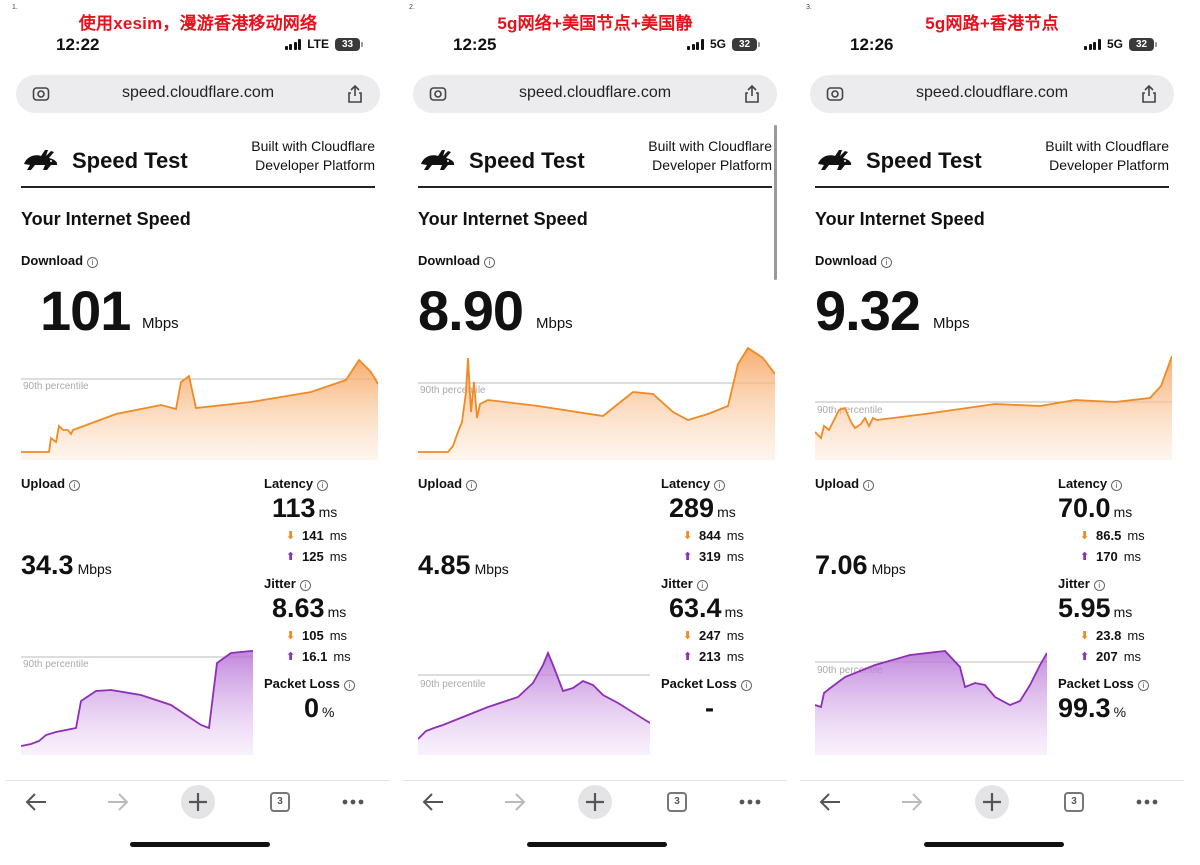  Describe the element at coordinates (313, 635) in the screenshot. I see `jitter-down-value: 105` at that location.